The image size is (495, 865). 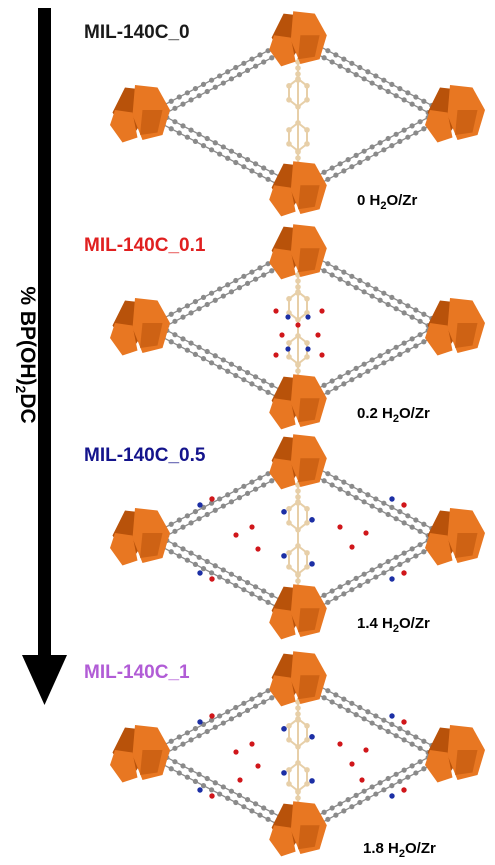 What do you see at coordinates (44, 334) in the screenshot?
I see `arrow-shaft` at bounding box center [44, 334].